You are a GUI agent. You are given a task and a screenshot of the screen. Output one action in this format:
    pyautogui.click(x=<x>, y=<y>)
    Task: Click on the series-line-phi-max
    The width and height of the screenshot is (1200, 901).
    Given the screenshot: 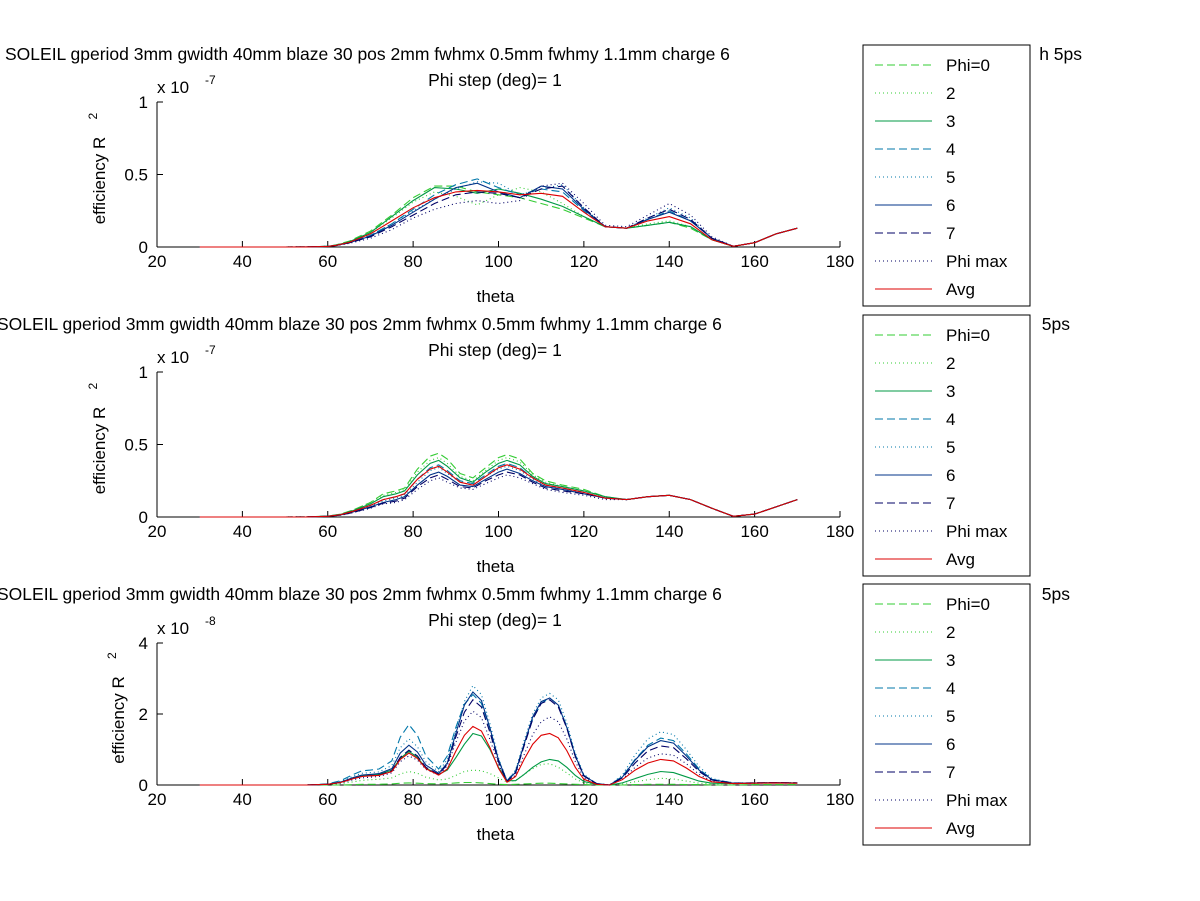 What is the action you would take?
    pyautogui.click(x=498, y=748)
    